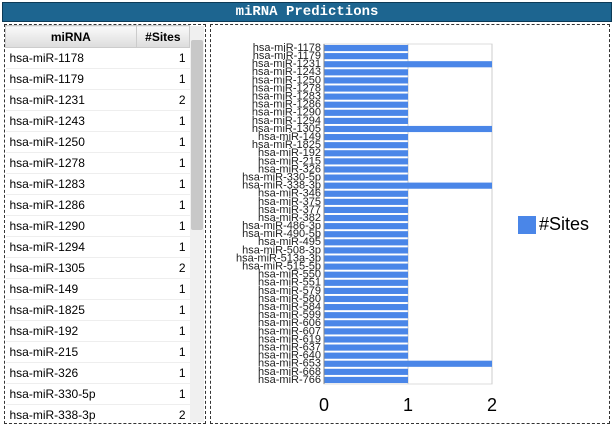 The width and height of the screenshot is (614, 428). What do you see at coordinates (71, 142) in the screenshot?
I see `table-cell: hsa-miR-1250` at bounding box center [71, 142].